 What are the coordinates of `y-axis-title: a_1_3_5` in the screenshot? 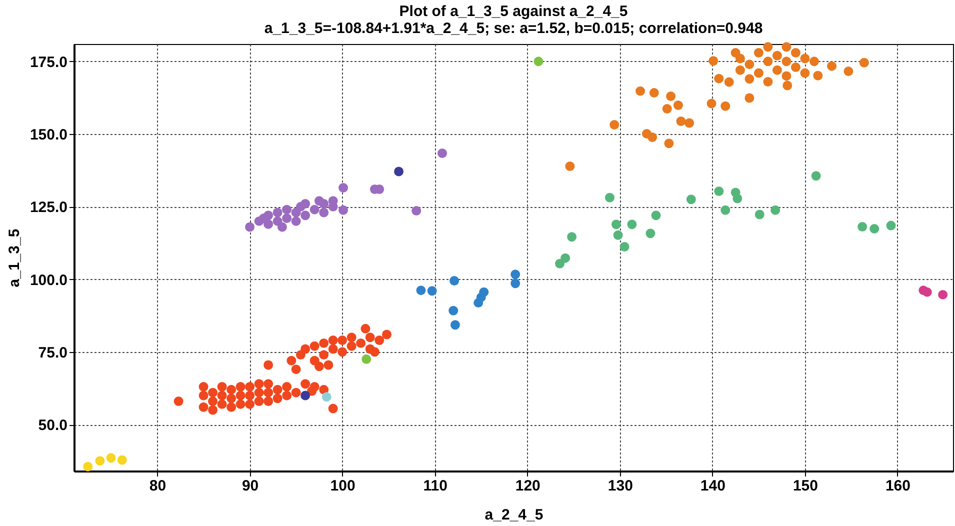 It's located at (14, 258).